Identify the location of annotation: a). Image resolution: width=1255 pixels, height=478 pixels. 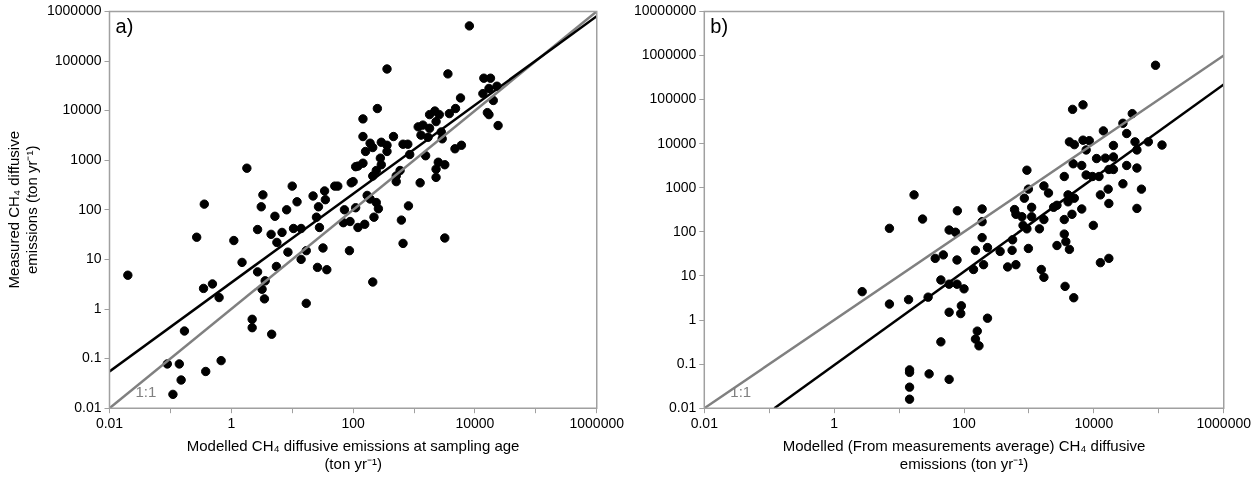
(124, 25).